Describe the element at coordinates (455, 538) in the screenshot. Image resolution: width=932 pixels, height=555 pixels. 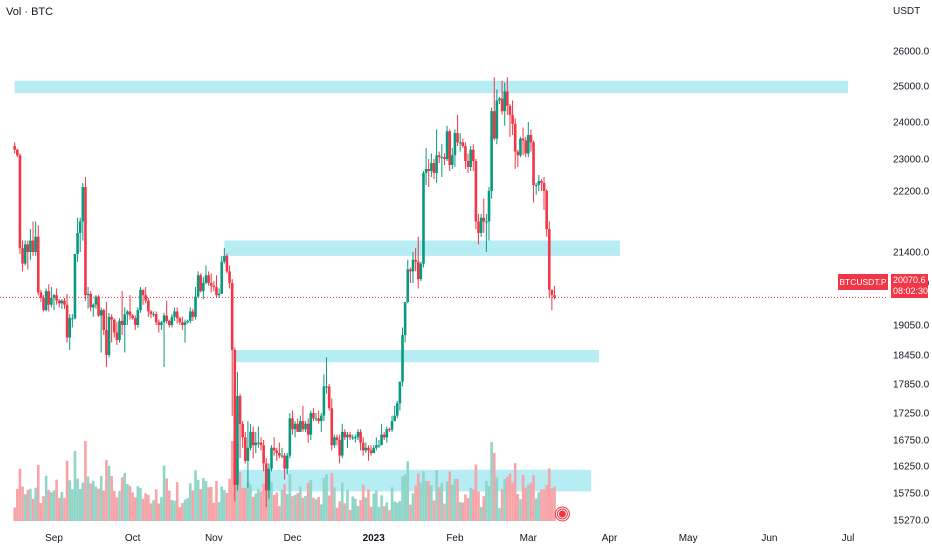
I see `x-tick-label: Feb` at that location.